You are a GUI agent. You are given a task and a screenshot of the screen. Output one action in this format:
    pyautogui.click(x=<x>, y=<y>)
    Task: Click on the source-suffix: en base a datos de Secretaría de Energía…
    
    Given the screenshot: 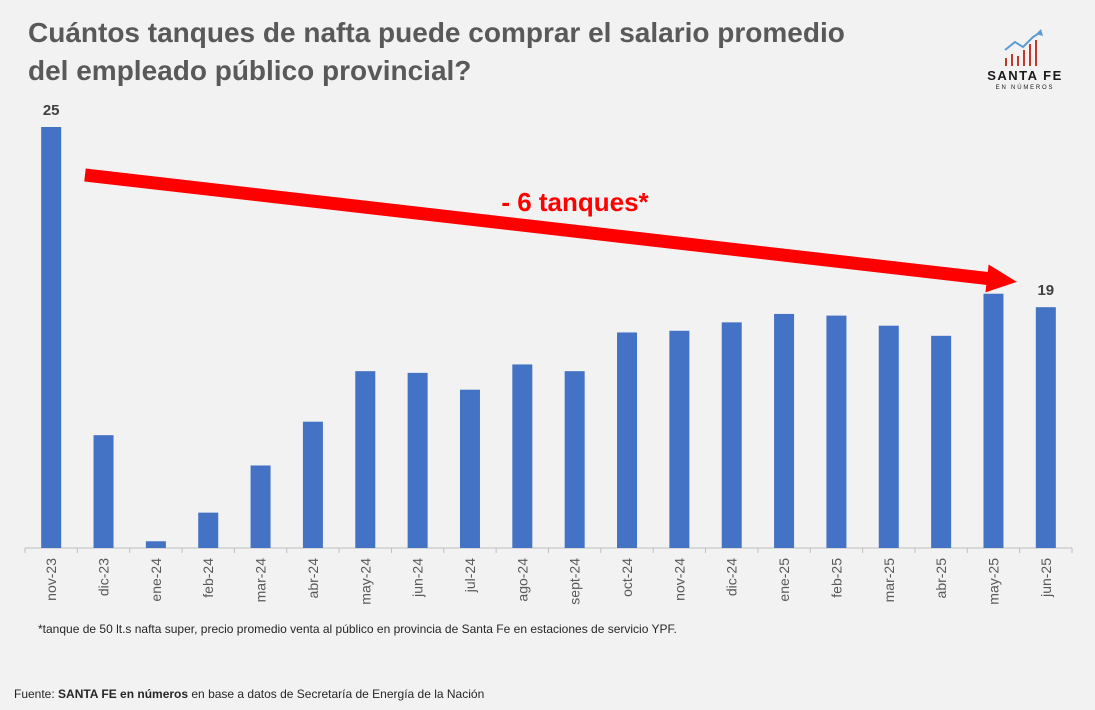 What is the action you would take?
    pyautogui.click(x=336, y=694)
    